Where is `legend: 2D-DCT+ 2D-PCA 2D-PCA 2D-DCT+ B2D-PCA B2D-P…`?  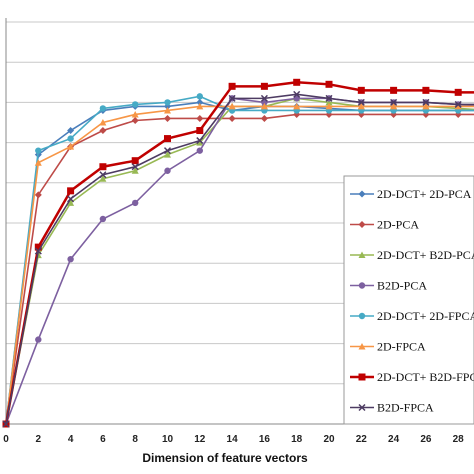
legend: 2D-DCT+ 2D-PCA 2D-PCA 2D-DCT+ B2D-PCA B2D-P… is located at coordinates (408, 300).